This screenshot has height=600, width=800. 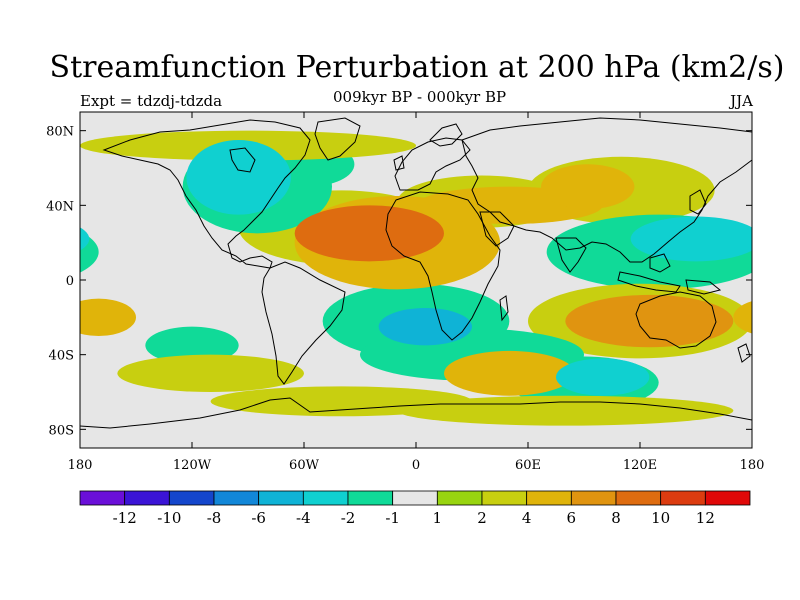 I want to click on season-label: JJA, so click(x=741, y=101).